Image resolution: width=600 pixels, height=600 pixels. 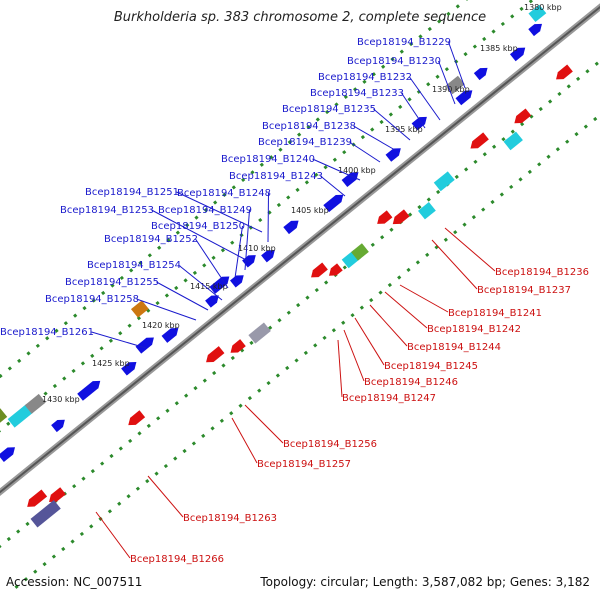 What do you see at coordinates (305, 142) in the screenshot?
I see `gene-label-top: Bcep18194_B1239` at bounding box center [305, 142].